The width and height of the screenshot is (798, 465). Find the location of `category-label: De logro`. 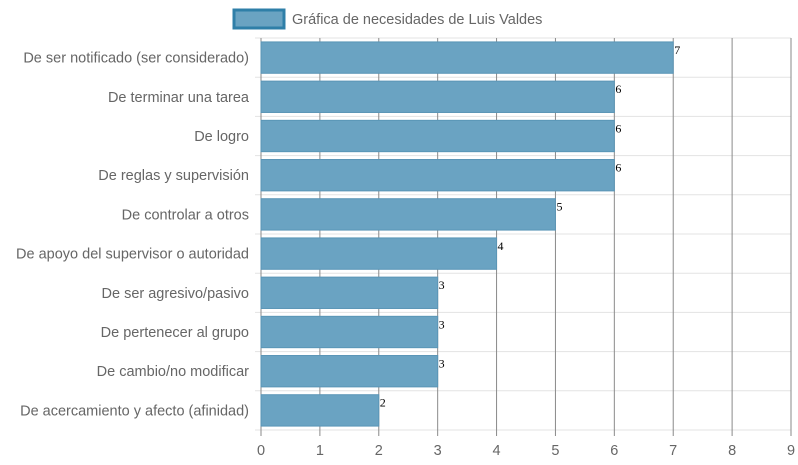

category-label: De logro is located at coordinates (221, 137).